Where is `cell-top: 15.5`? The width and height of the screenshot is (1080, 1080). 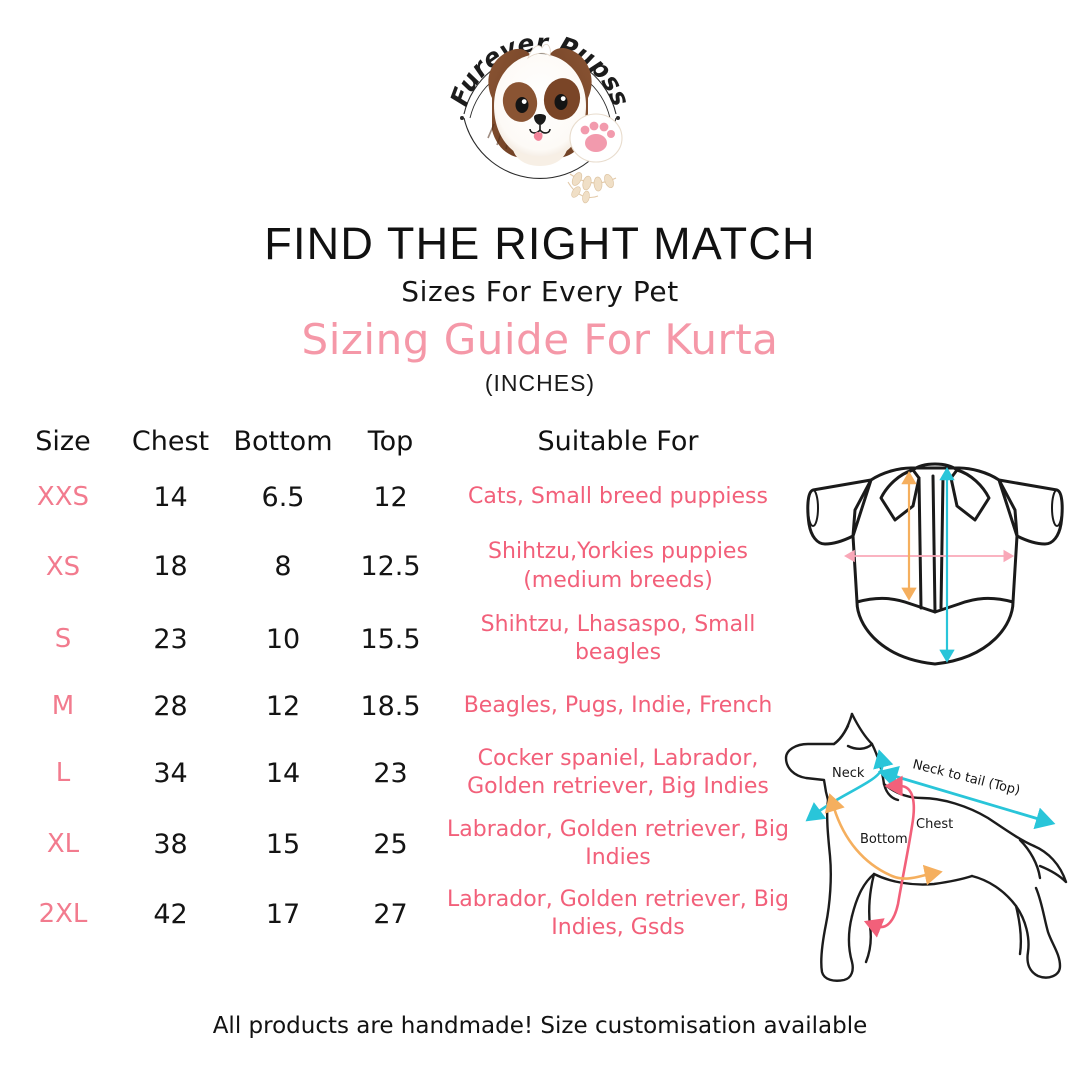 cell-top: 15.5 is located at coordinates (390, 639).